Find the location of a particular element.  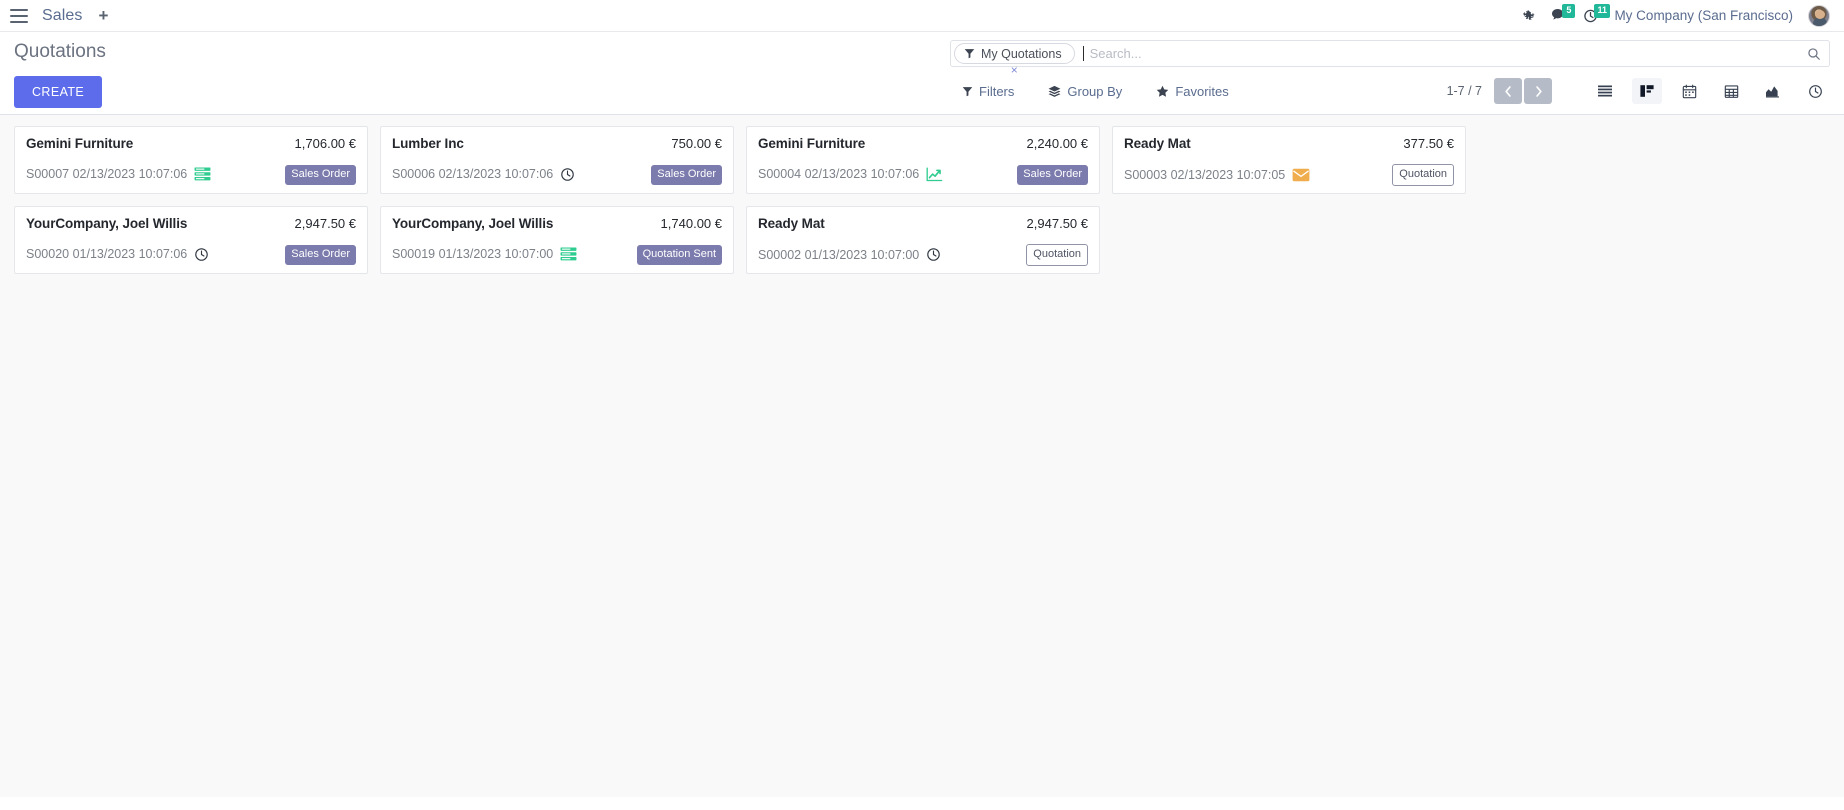

navbar-right: 5 11 My Company (San Francisco) is located at coordinates (1676, 15).